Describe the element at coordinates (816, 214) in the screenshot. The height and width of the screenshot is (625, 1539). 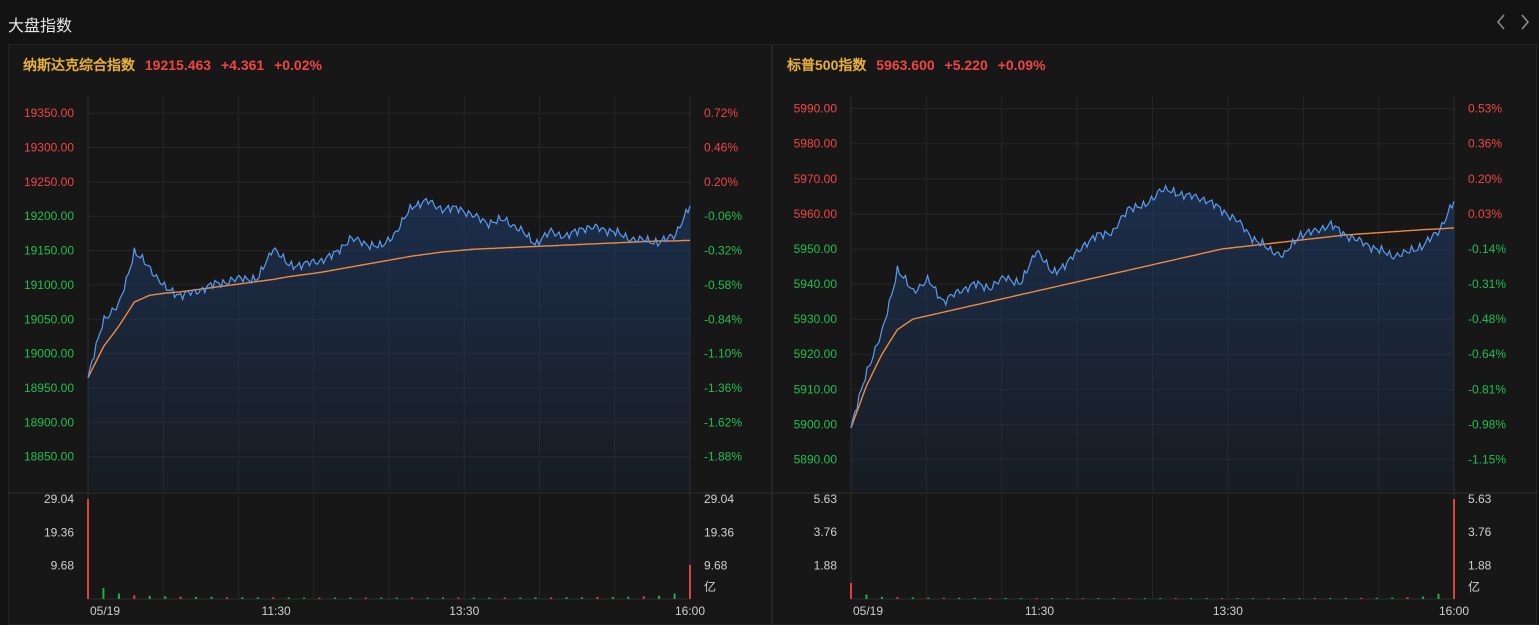
I see `y-tick-label-price: 5960.00` at that location.